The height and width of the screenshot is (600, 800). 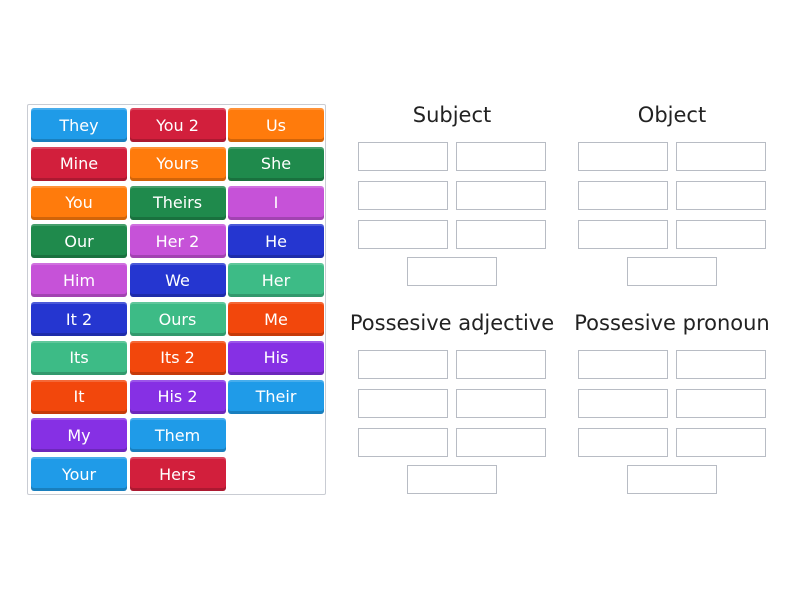 I want to click on word-tile: Her 2, so click(x=177, y=241).